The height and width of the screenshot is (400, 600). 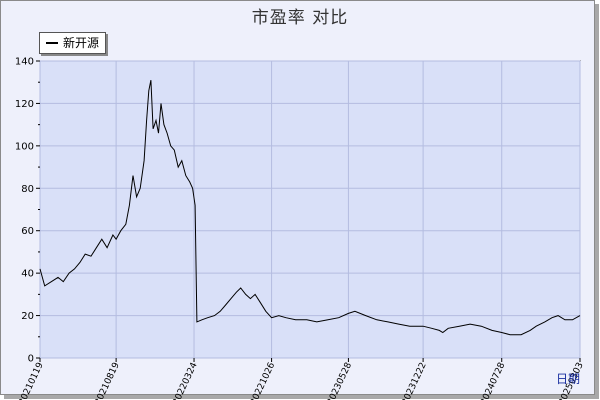 I want to click on x-tick-label: 20220324, so click(x=185, y=380).